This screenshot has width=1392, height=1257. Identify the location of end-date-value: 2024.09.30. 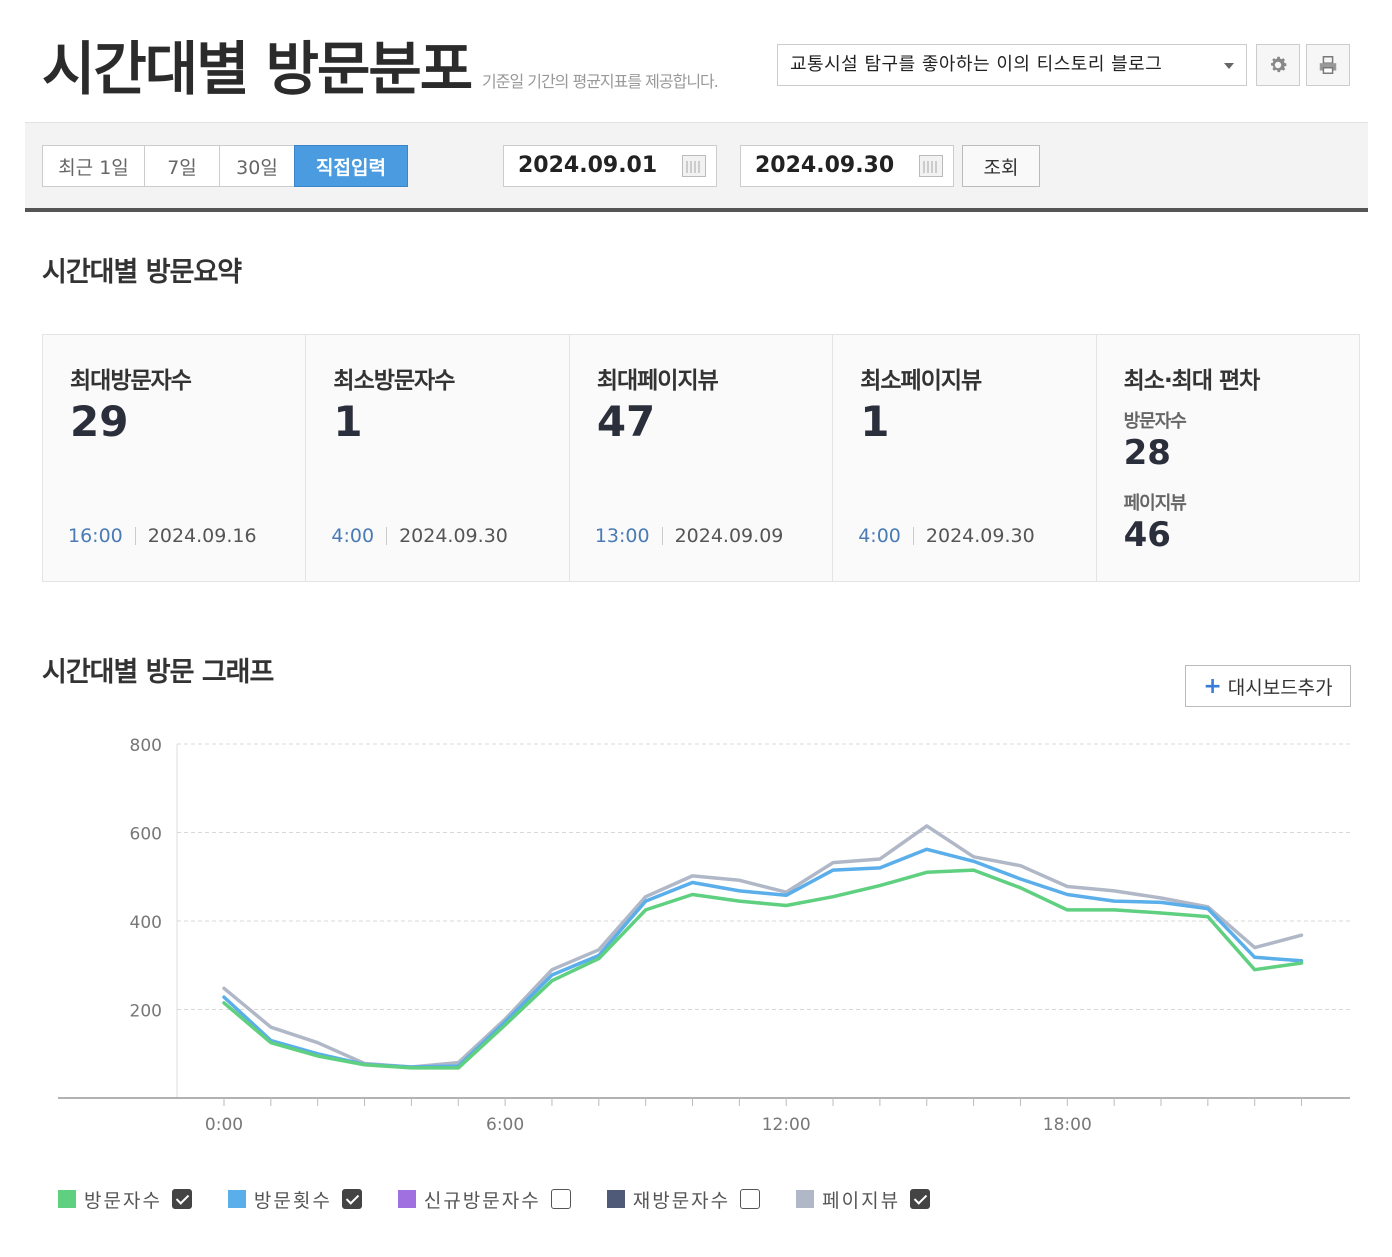
(825, 165).